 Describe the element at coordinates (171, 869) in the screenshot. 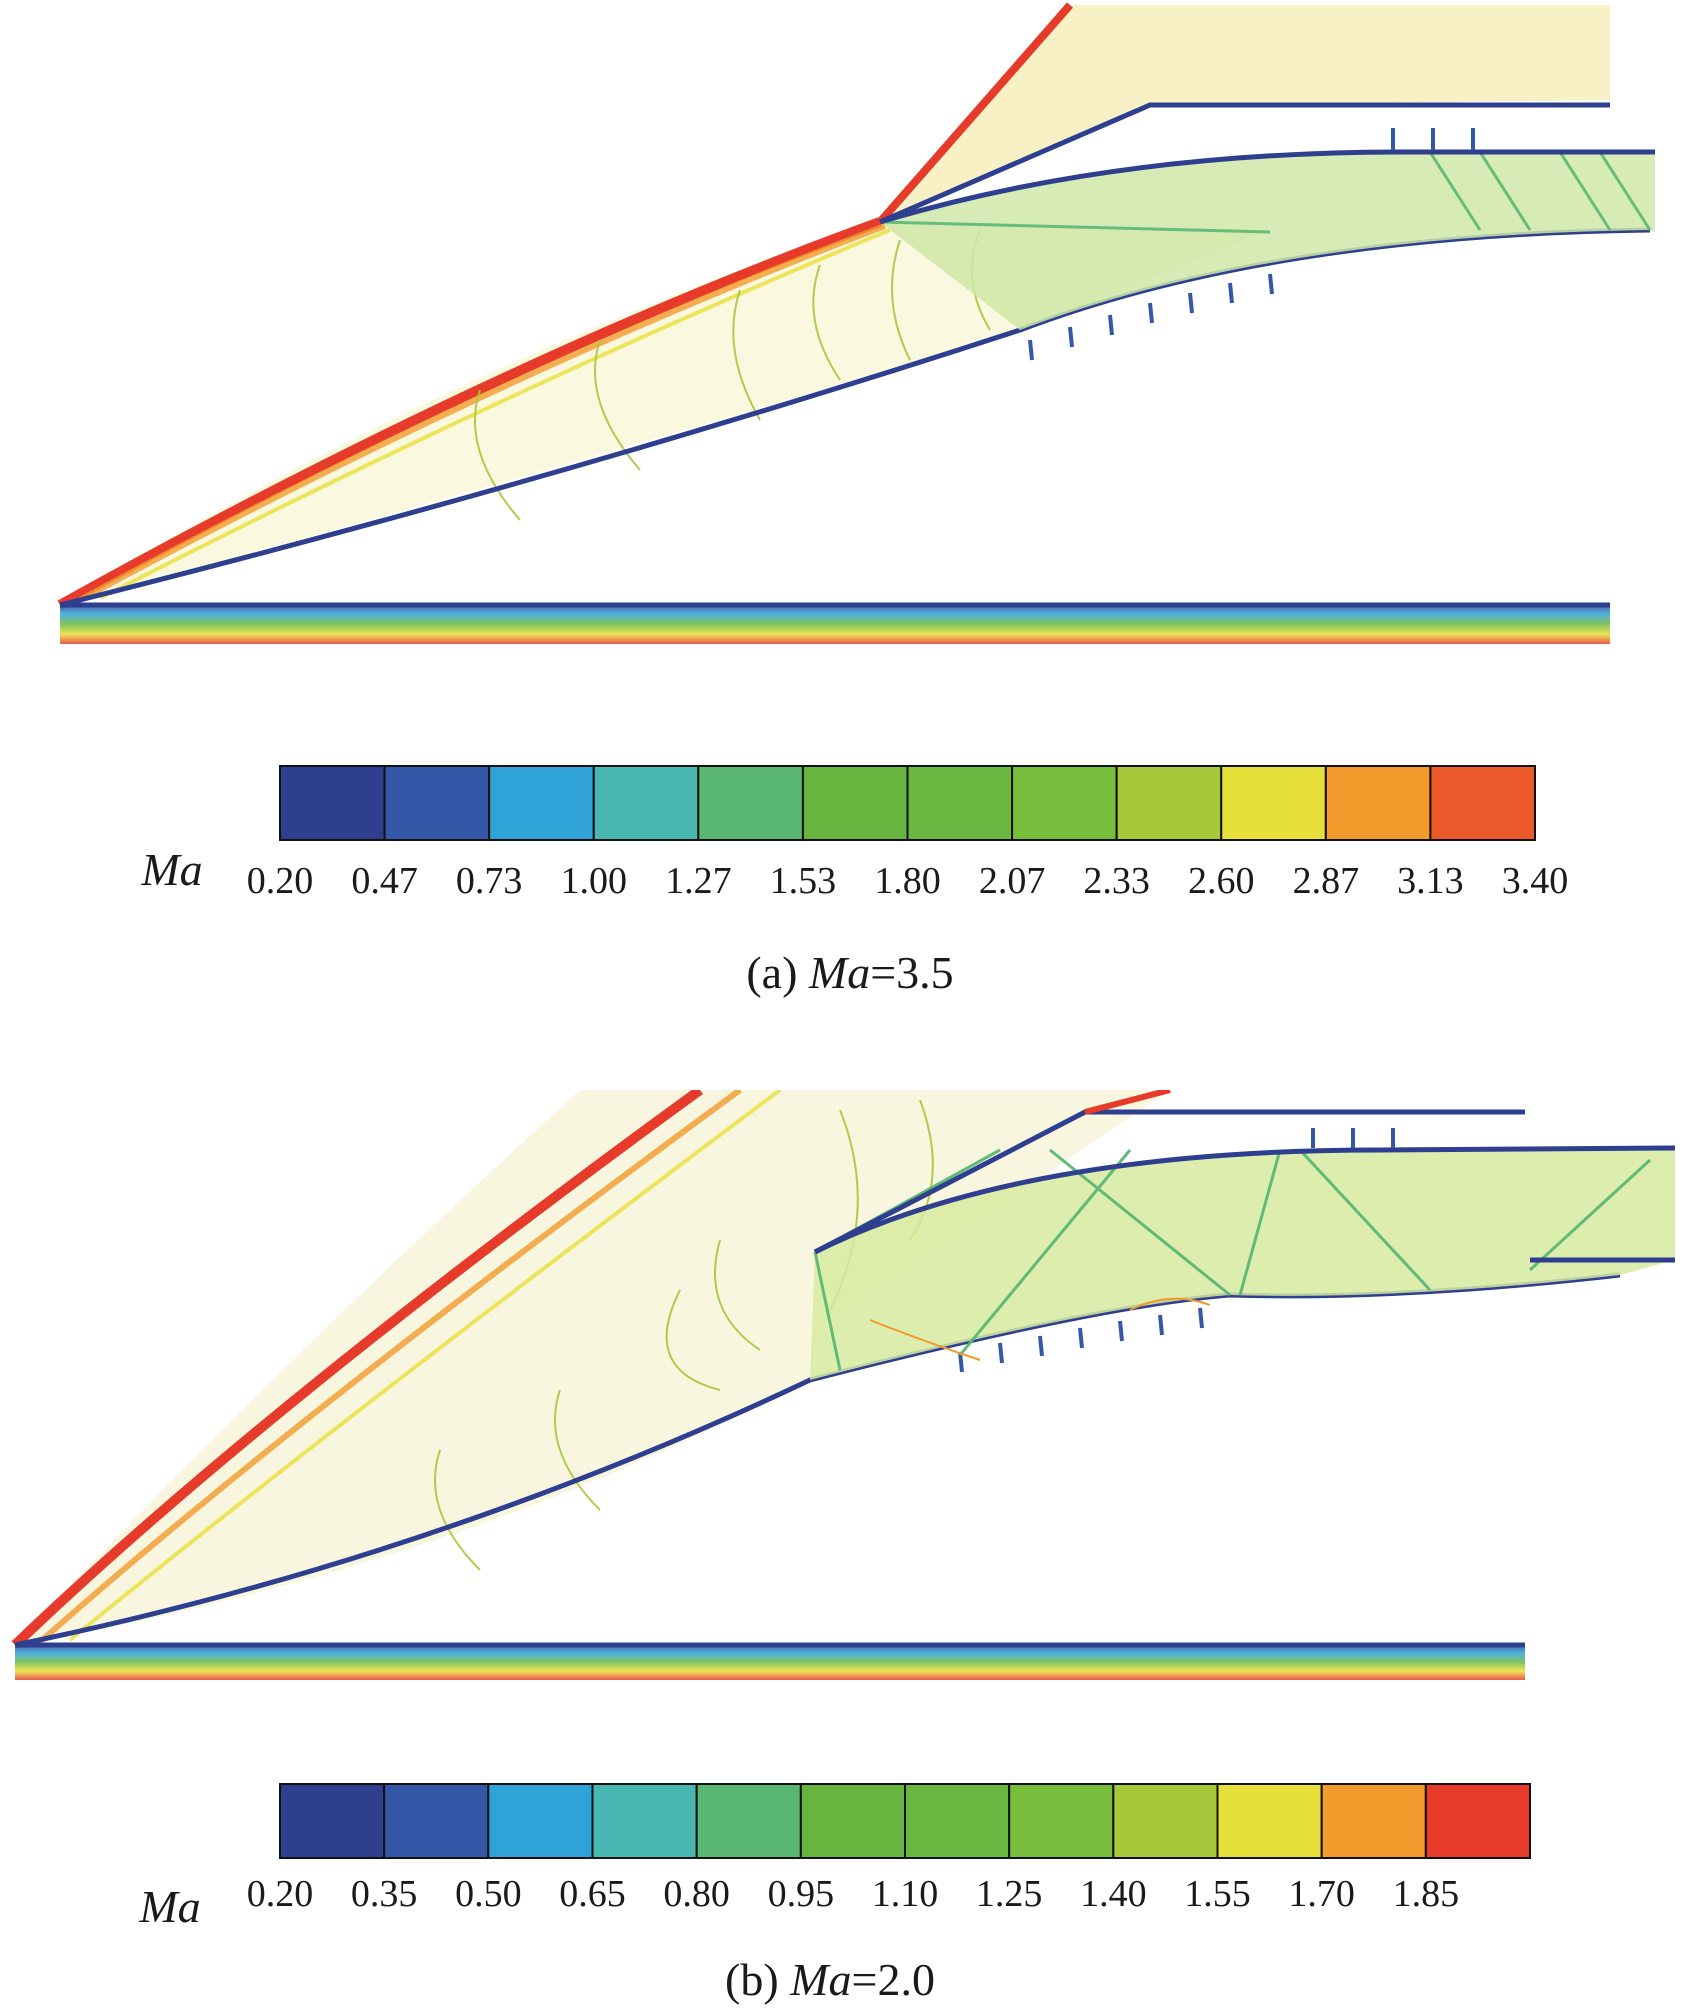

I see `colorbar-a-label: Ma` at that location.